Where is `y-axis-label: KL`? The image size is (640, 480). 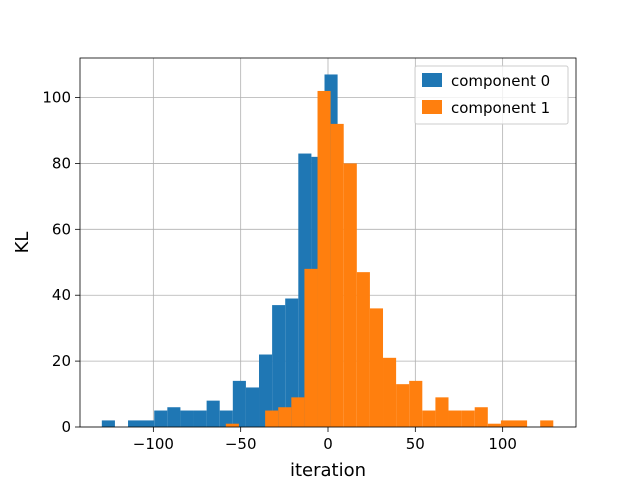
y-axis-label: KL is located at coordinates (22, 243).